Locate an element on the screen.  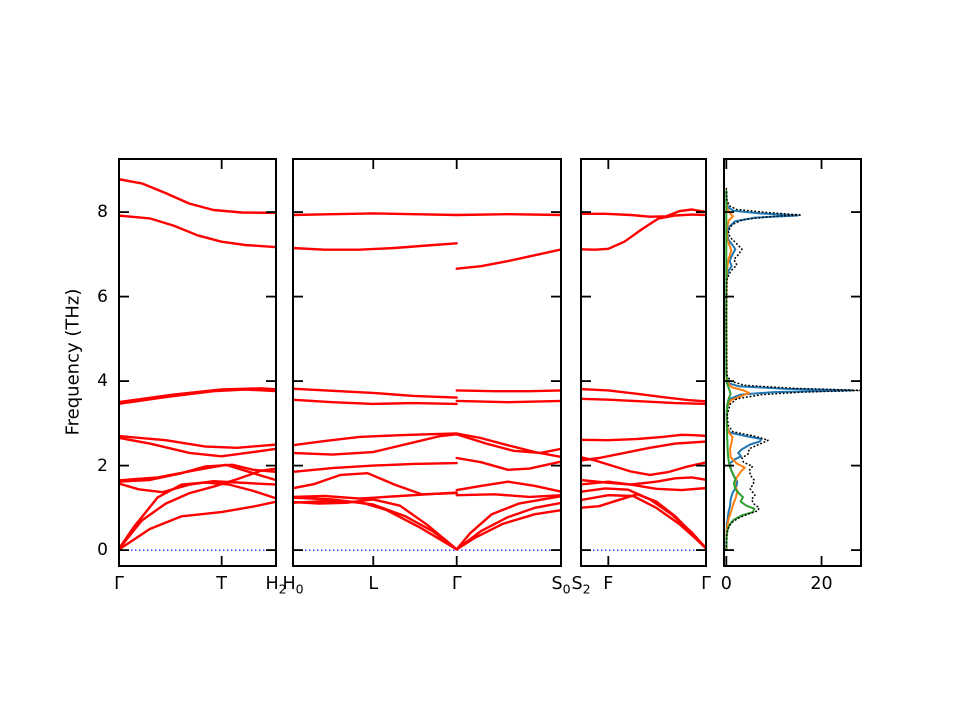
x-tick-text: 20 is located at coordinates (821, 584).